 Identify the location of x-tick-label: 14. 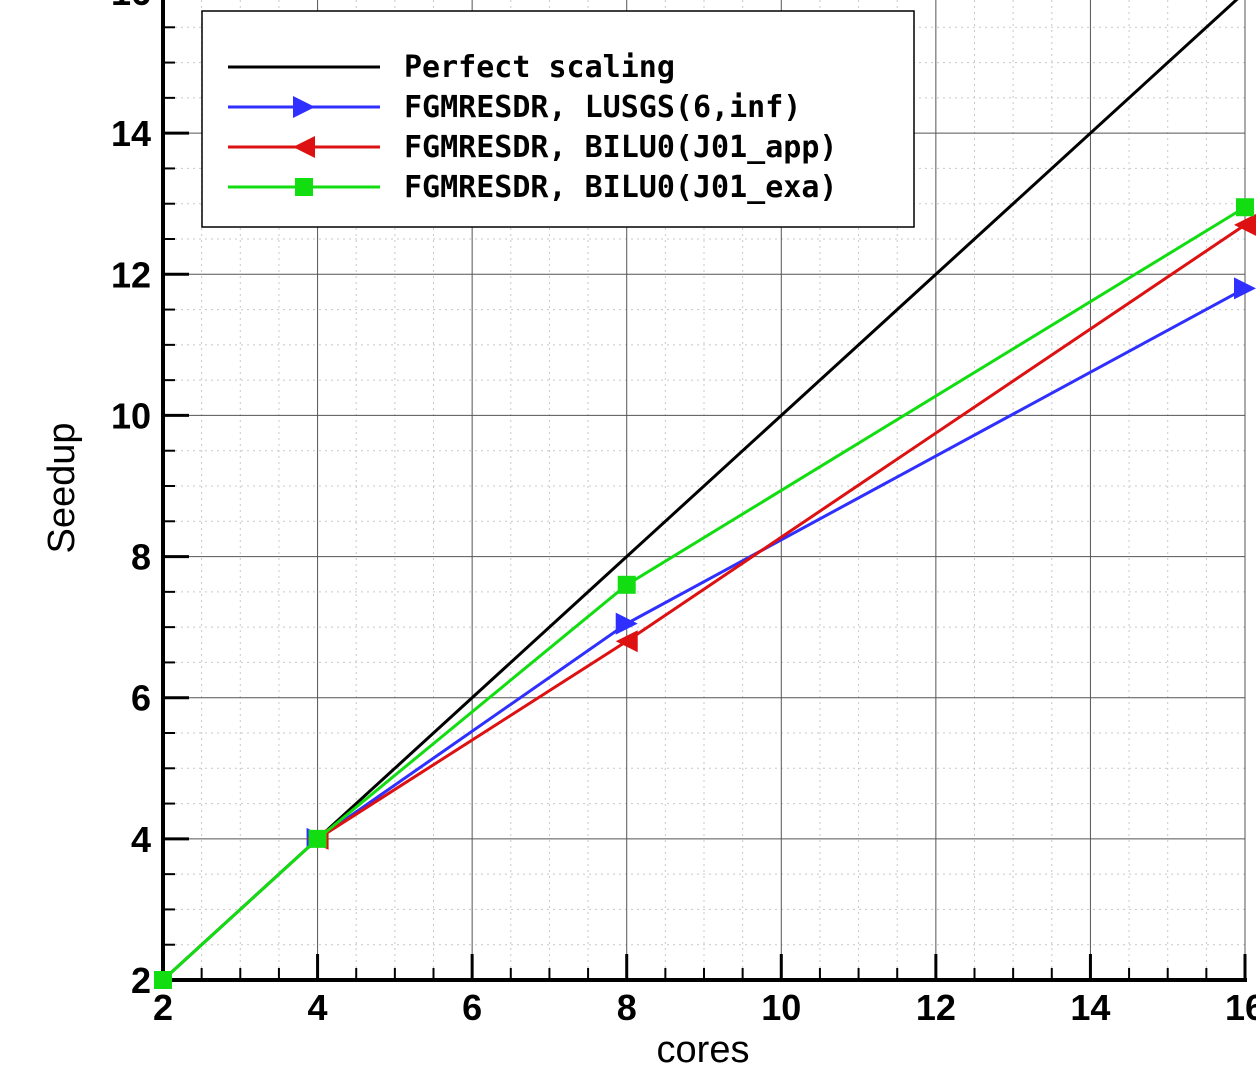
(1090, 1007).